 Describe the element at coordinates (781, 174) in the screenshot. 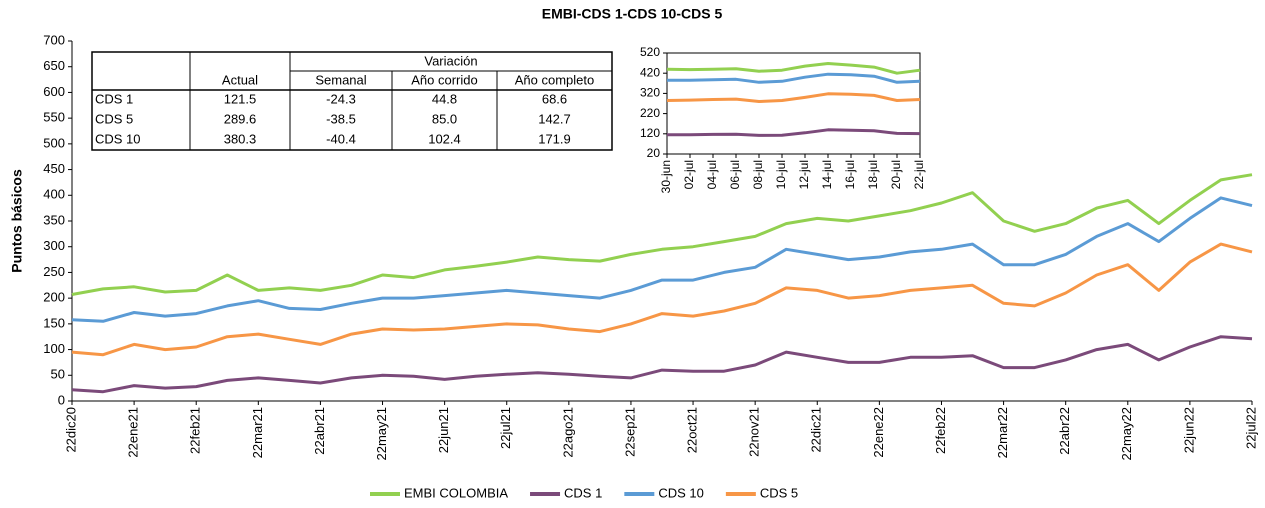

I see `x-tick-label: 10-jul` at that location.